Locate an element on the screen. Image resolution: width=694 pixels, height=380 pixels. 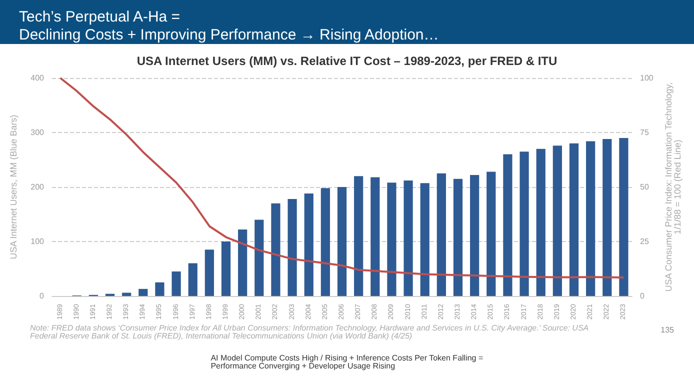
y-axis-title: USA Internet Users, MM (Blue Bars) is located at coordinates (13, 187).